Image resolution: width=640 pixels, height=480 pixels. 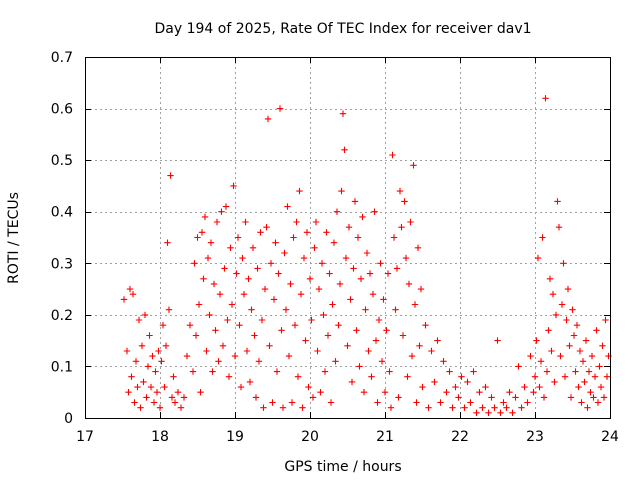 I want to click on x-tick-label: 21, so click(x=385, y=437).